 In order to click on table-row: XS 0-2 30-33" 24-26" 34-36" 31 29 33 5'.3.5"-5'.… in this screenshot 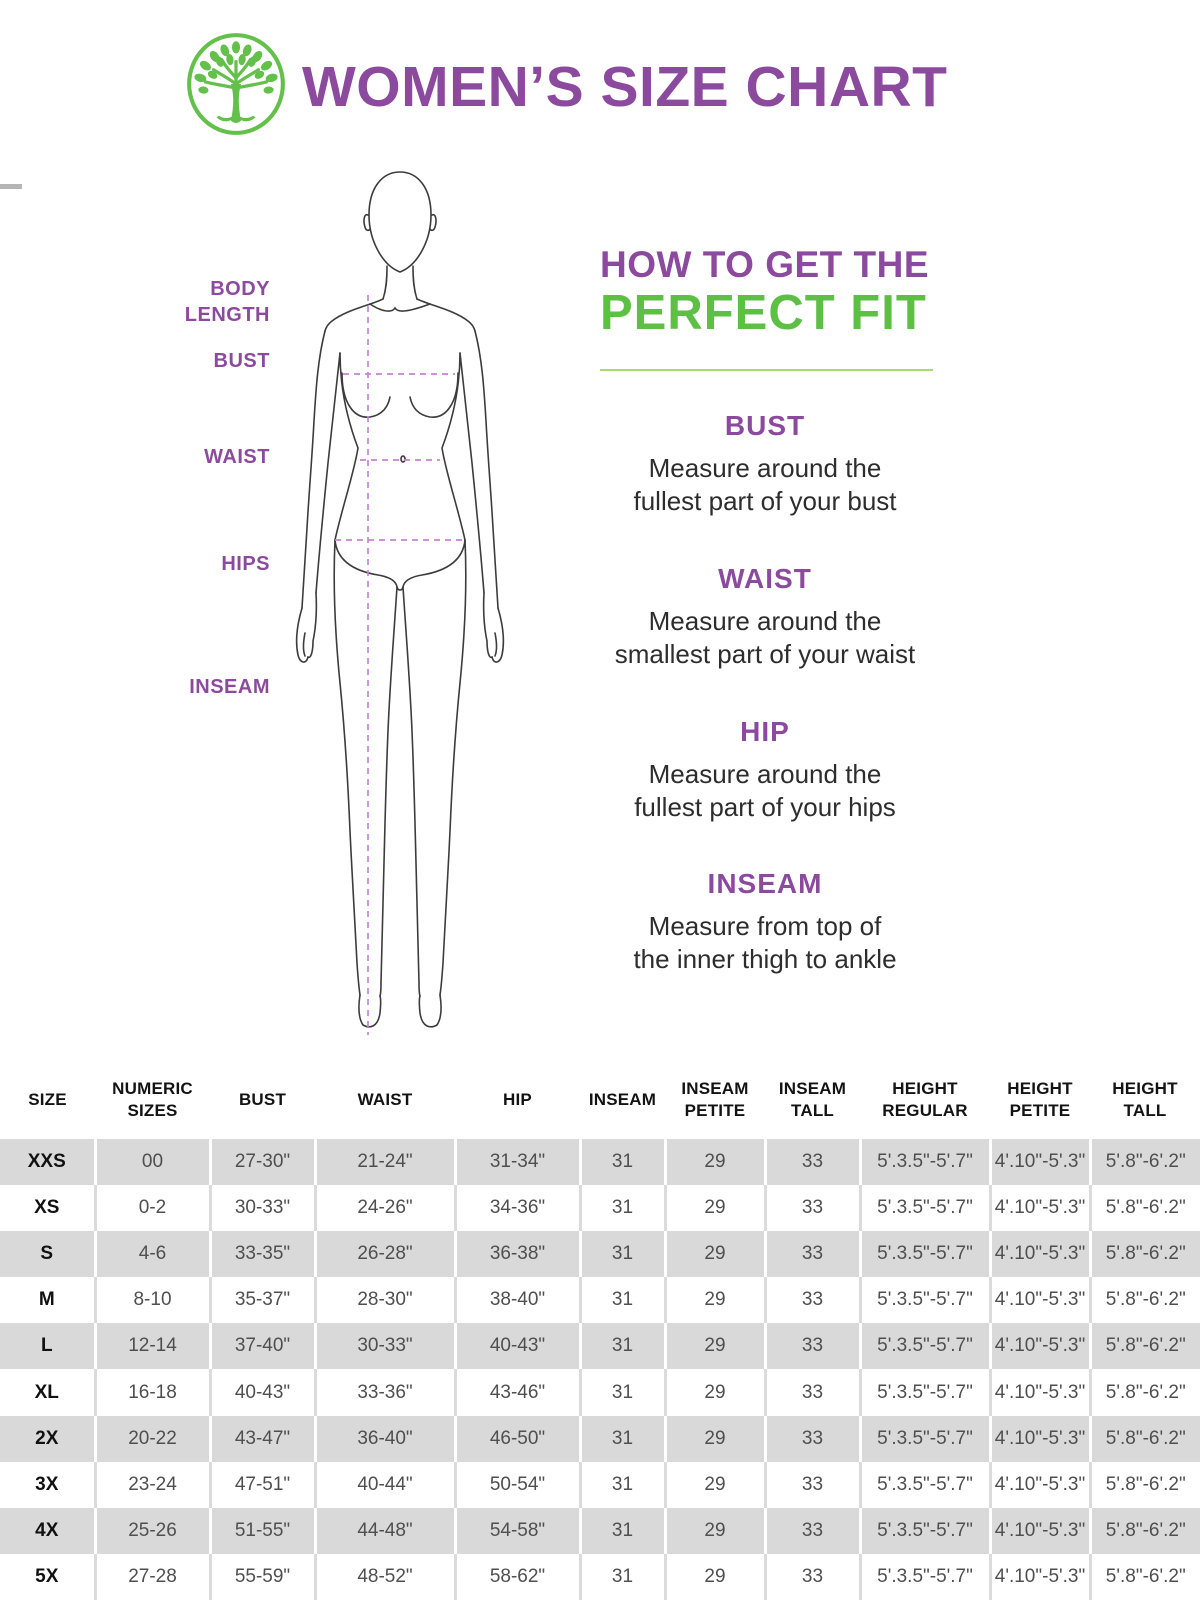, I will do `click(600, 1208)`.